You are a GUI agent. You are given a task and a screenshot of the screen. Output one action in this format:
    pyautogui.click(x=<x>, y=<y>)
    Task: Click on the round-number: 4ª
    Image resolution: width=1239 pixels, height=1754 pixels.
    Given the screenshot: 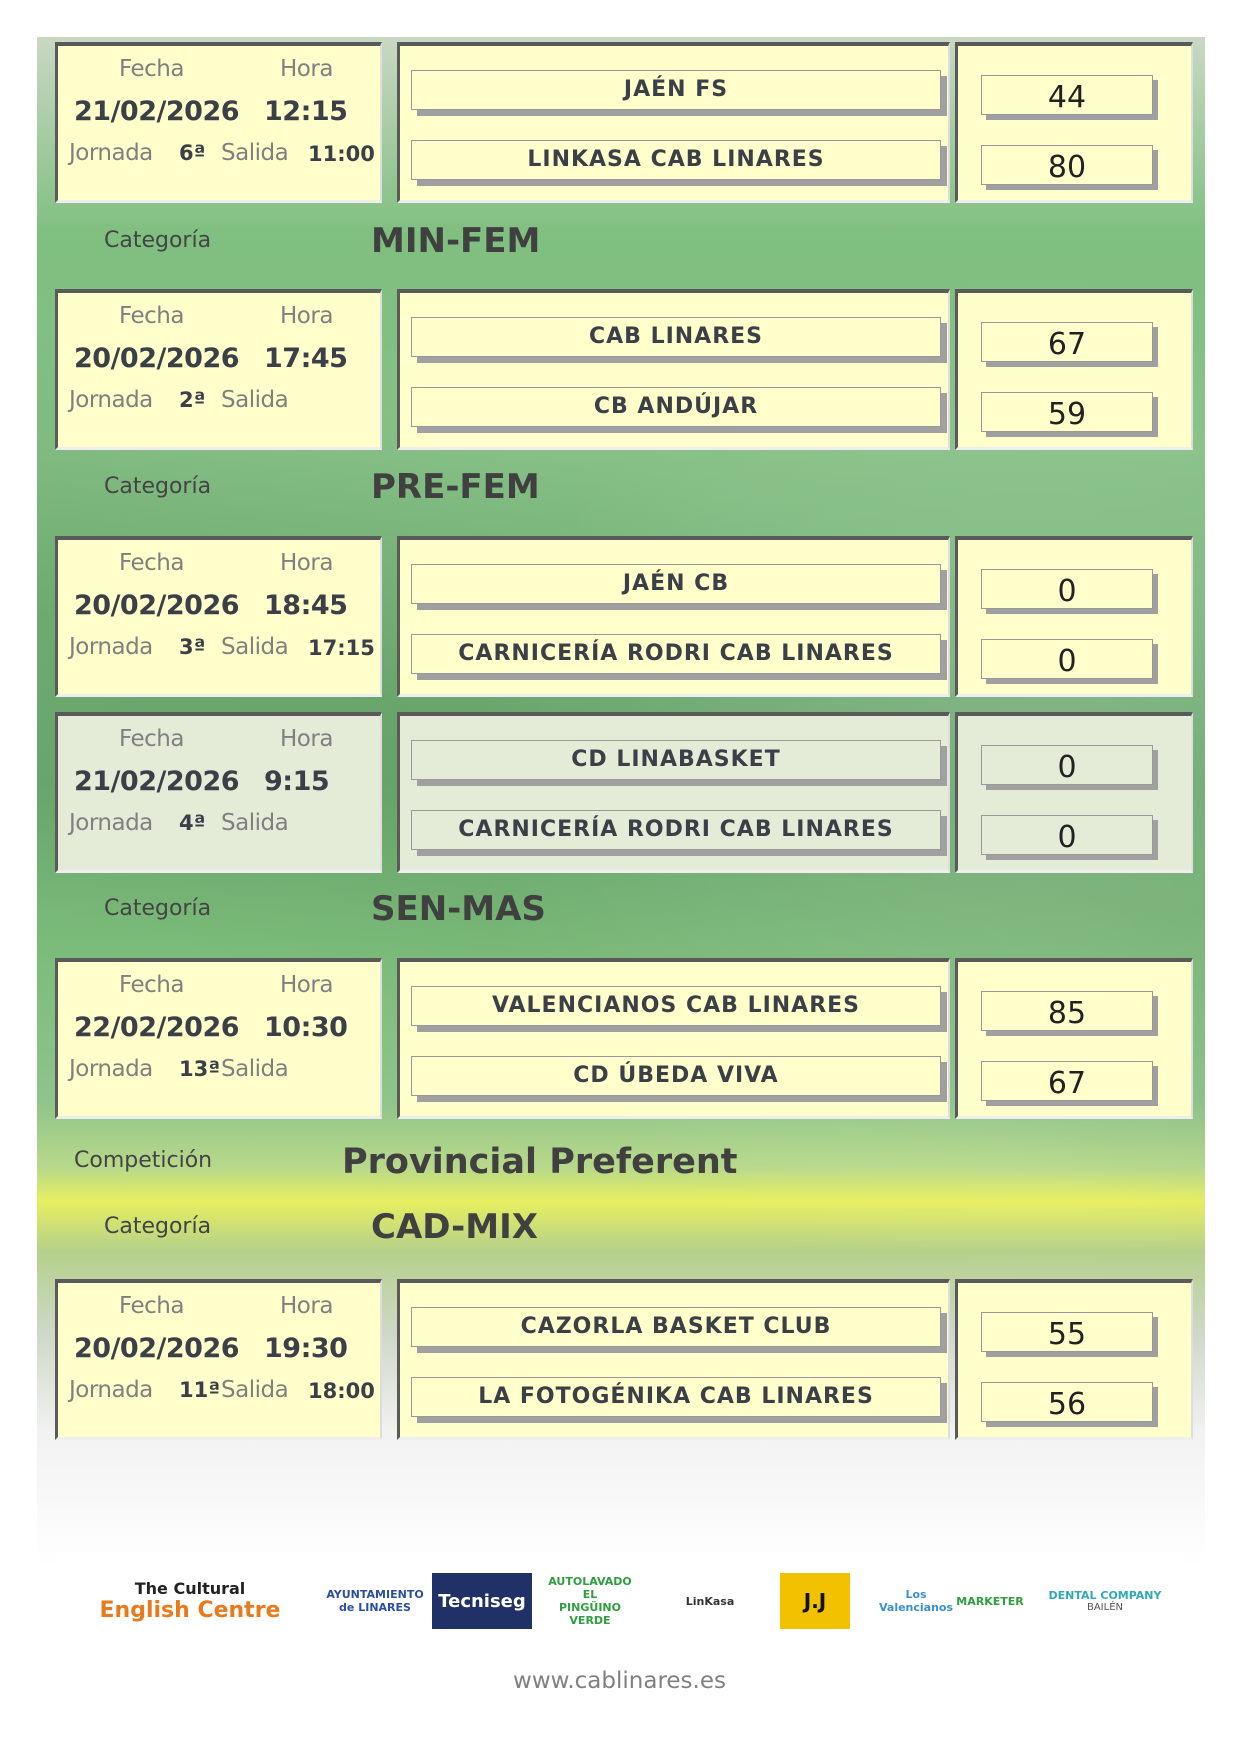 What is the action you would take?
    pyautogui.click(x=192, y=823)
    